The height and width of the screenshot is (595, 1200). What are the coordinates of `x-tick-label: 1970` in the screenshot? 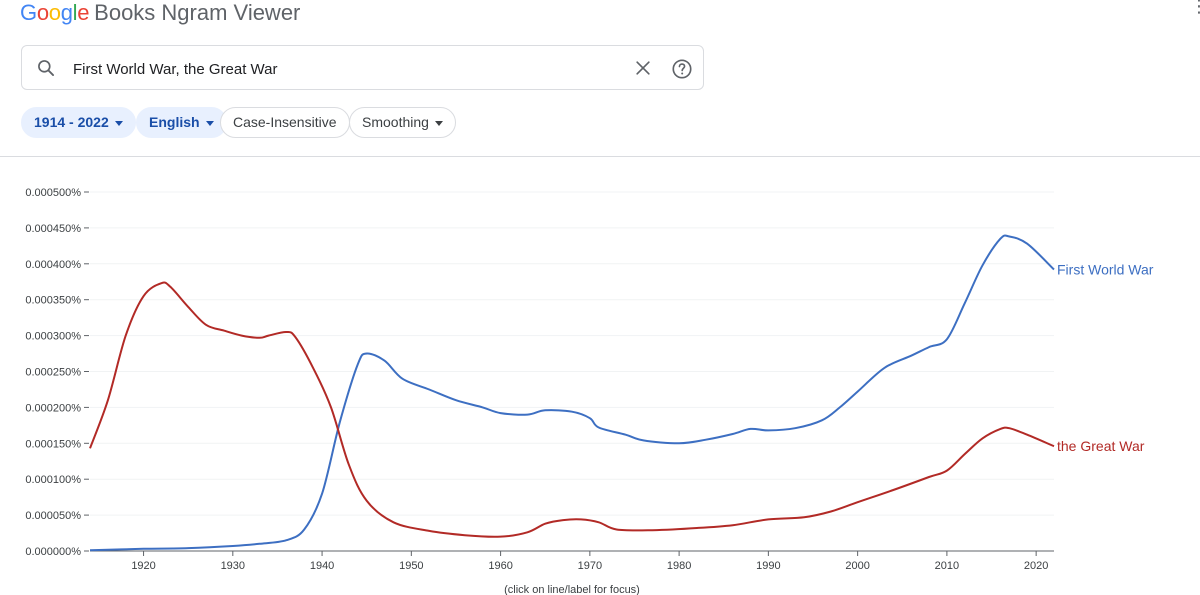 It's located at (590, 566).